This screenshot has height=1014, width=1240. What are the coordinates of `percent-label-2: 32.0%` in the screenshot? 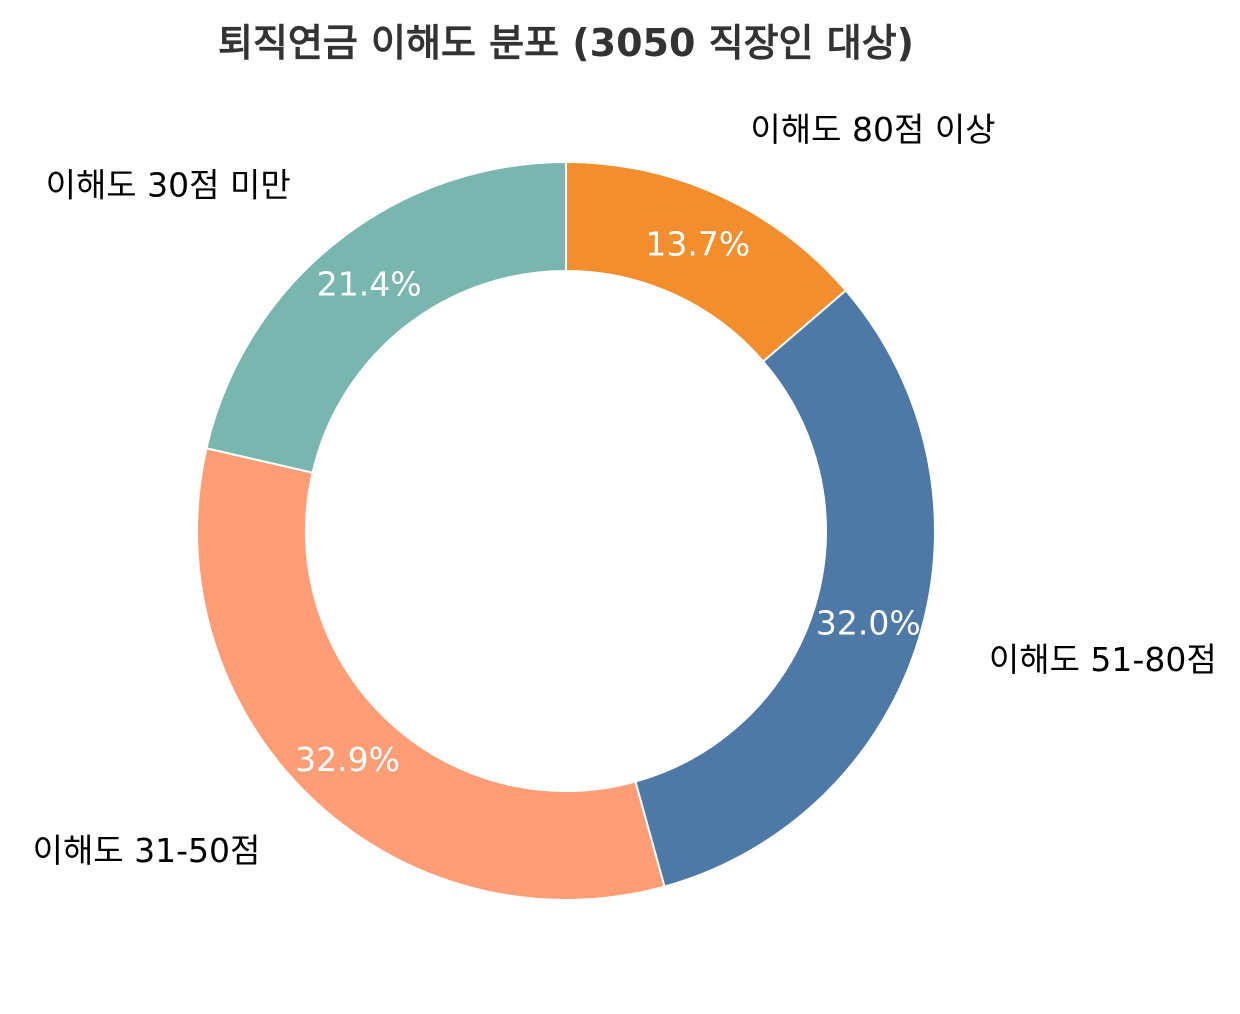 It's located at (868, 622).